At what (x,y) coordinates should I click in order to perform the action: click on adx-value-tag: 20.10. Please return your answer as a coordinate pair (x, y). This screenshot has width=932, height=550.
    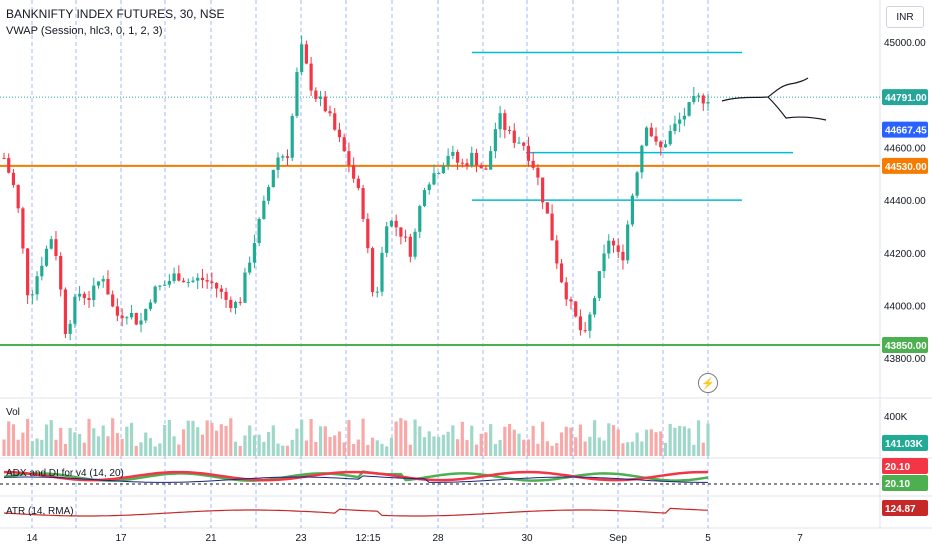
    Looking at the image, I should click on (897, 467).